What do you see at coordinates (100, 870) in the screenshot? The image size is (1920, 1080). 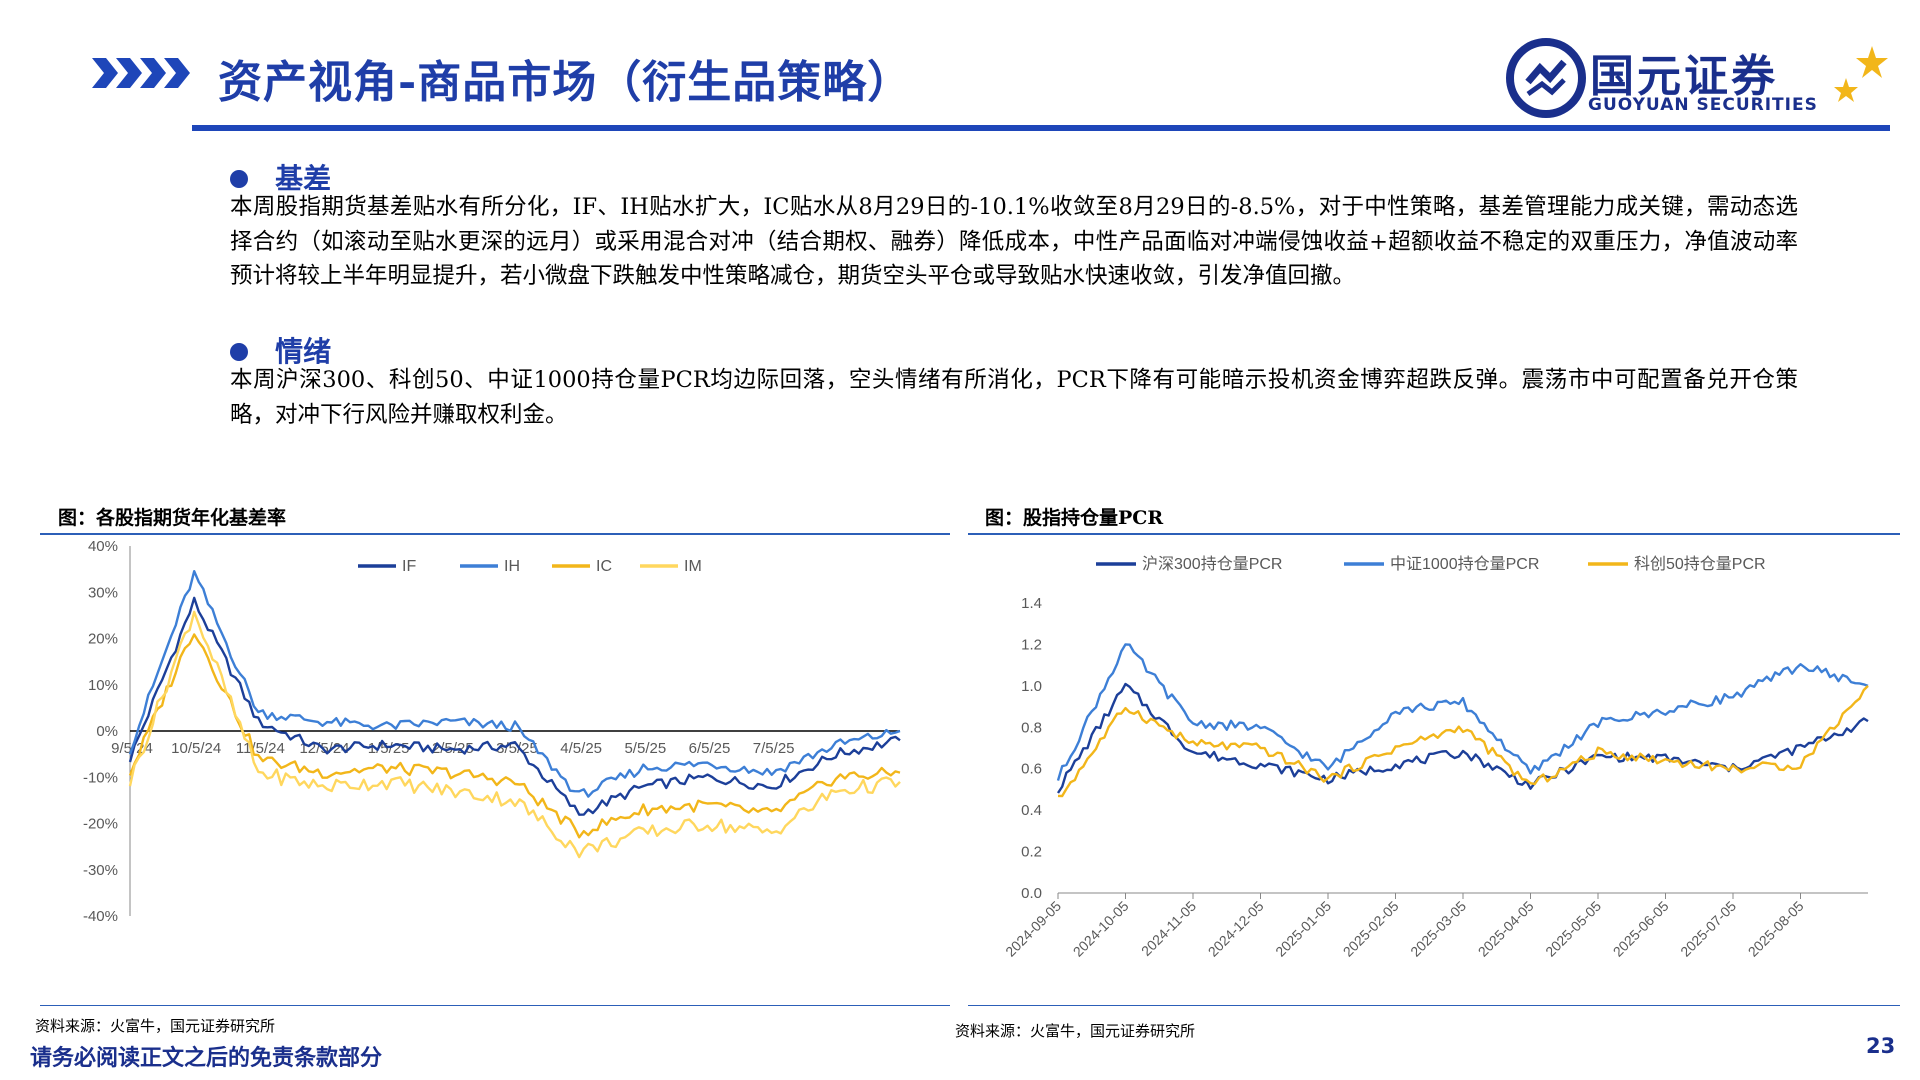 I see `y-tick-label: -30%` at bounding box center [100, 870].